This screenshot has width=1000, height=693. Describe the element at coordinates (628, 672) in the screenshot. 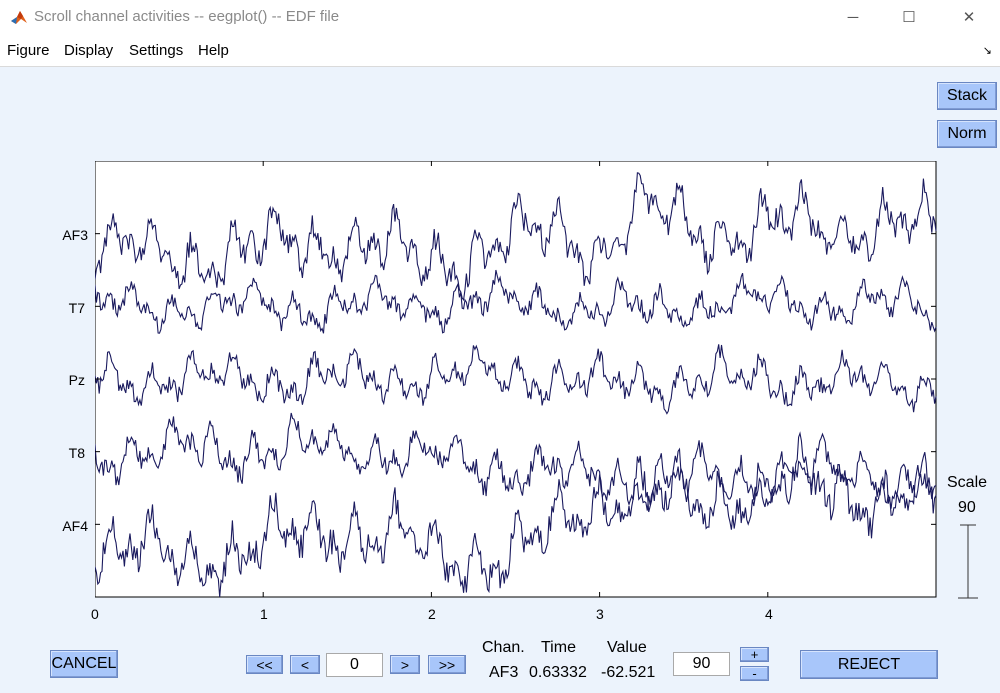

I see `value-readout: -62.521` at that location.